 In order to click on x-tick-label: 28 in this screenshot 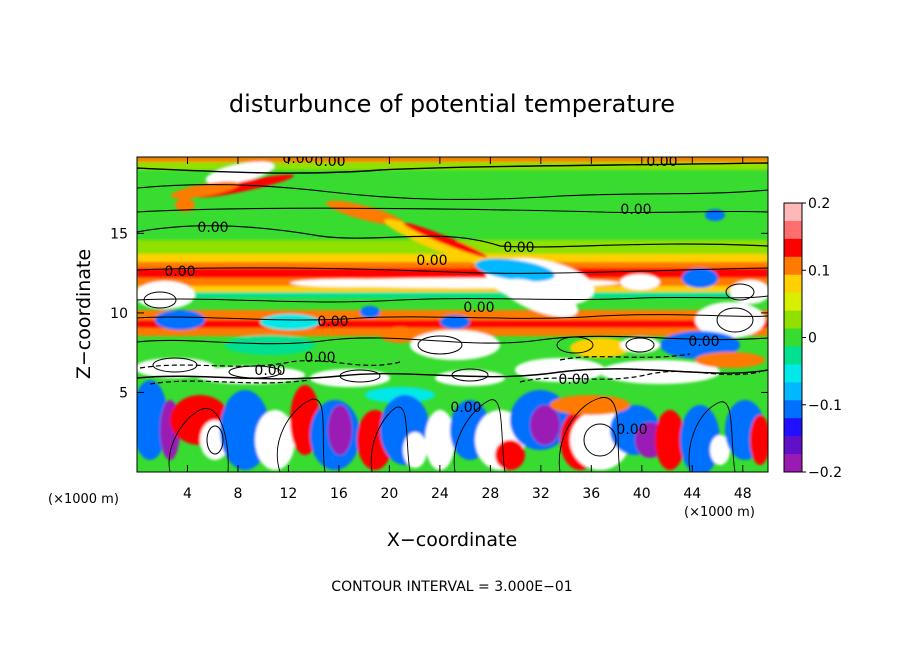, I will do `click(490, 494)`.